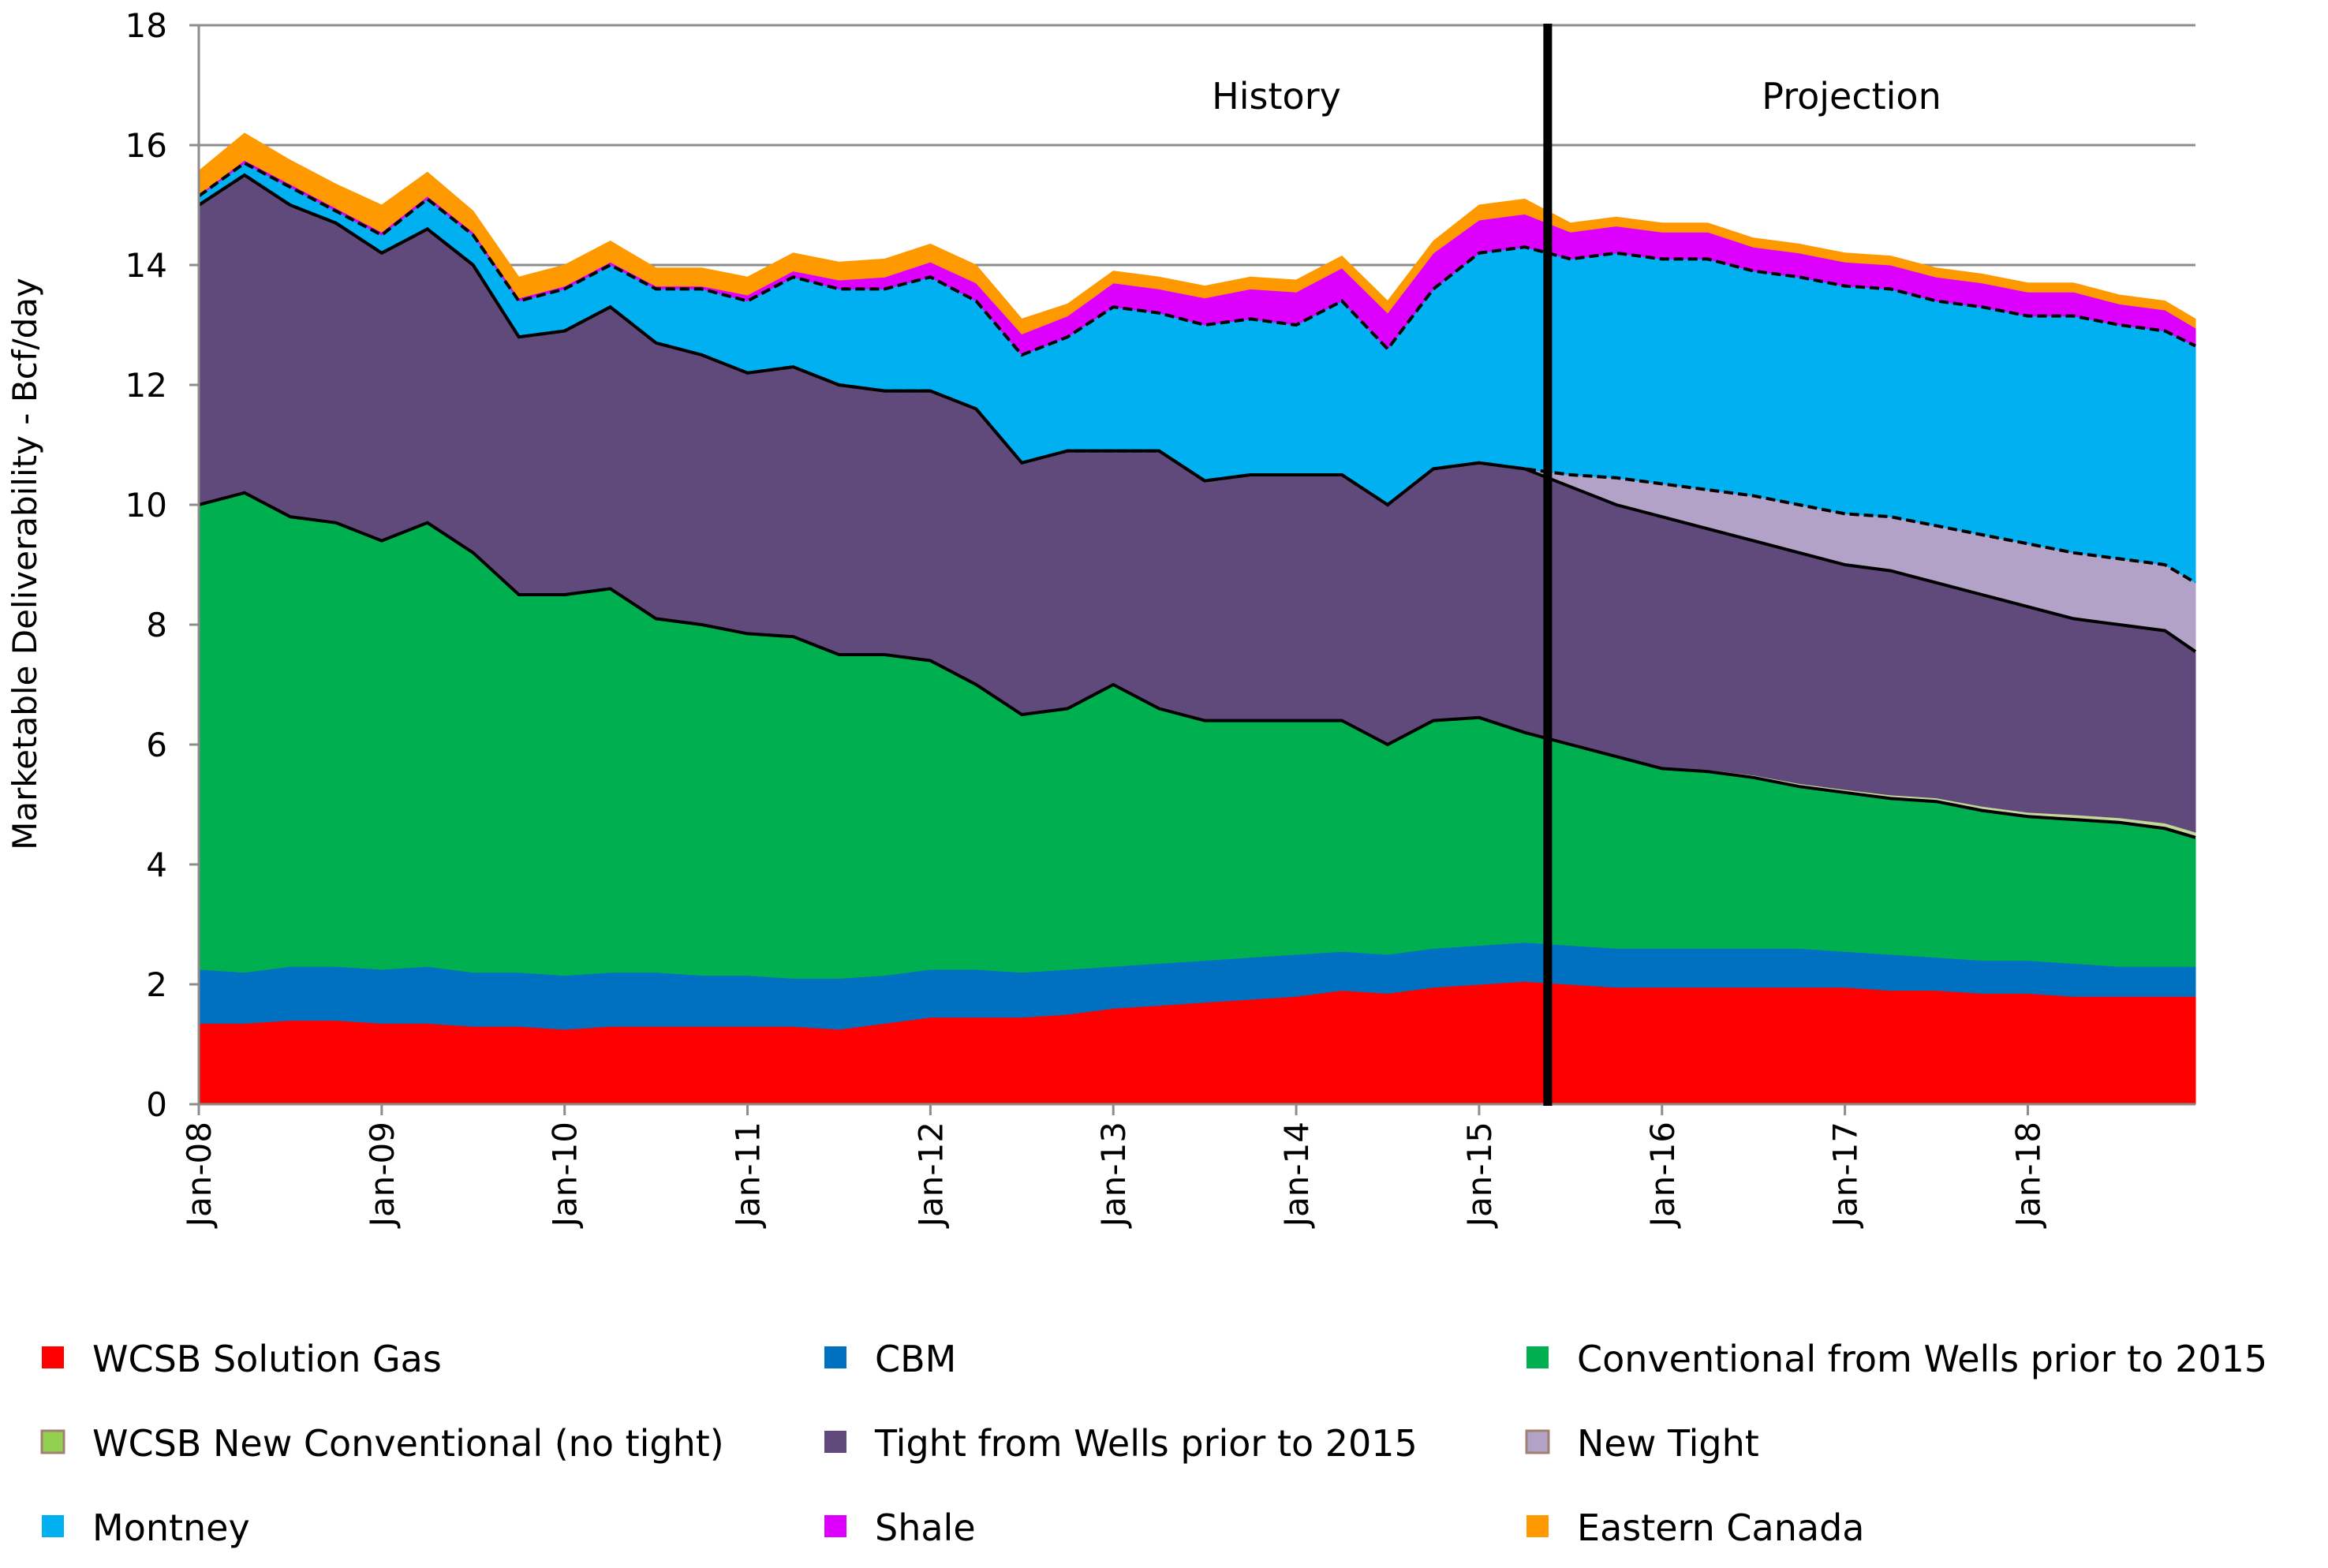 This screenshot has height=1568, width=2328. Describe the element at coordinates (156, 984) in the screenshot. I see `y-tick-label: 2` at that location.